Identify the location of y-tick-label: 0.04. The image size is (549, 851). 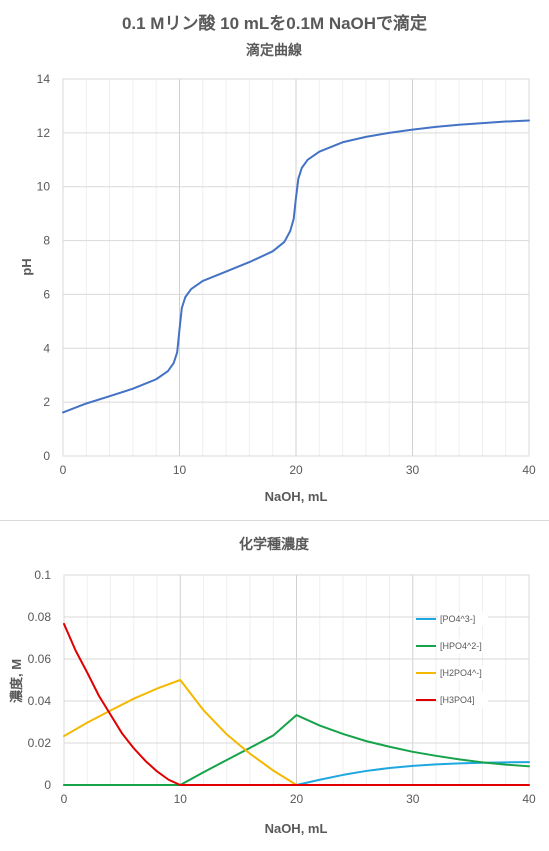
(40, 701).